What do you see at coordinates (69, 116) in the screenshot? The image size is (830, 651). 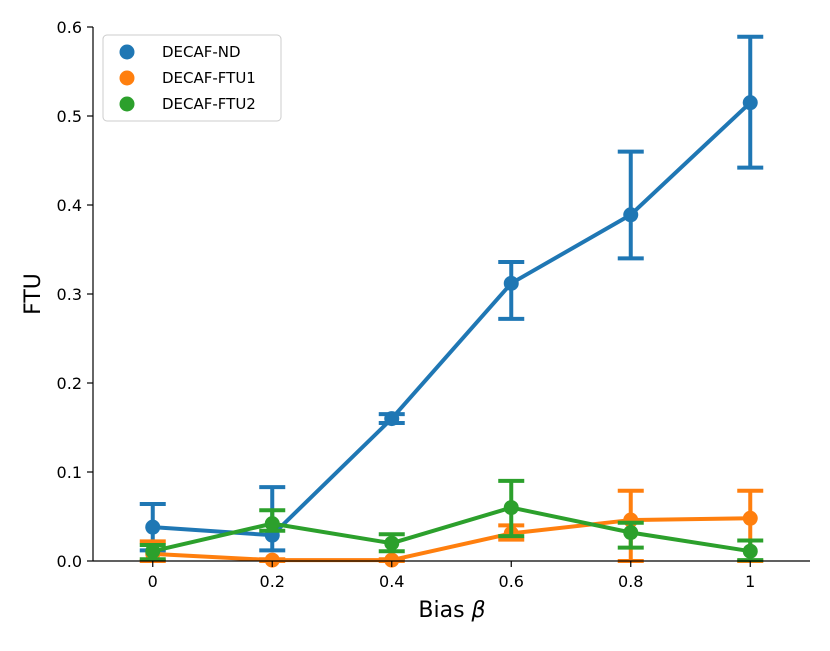 I see `y-tick-label: 0.5` at bounding box center [69, 116].